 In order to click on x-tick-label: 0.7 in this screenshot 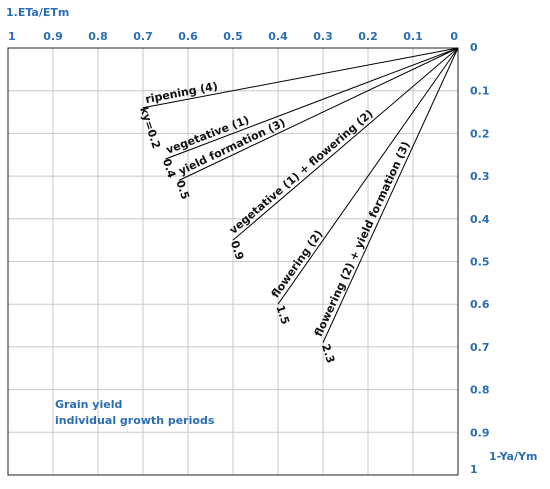, I will do `click(143, 36)`.